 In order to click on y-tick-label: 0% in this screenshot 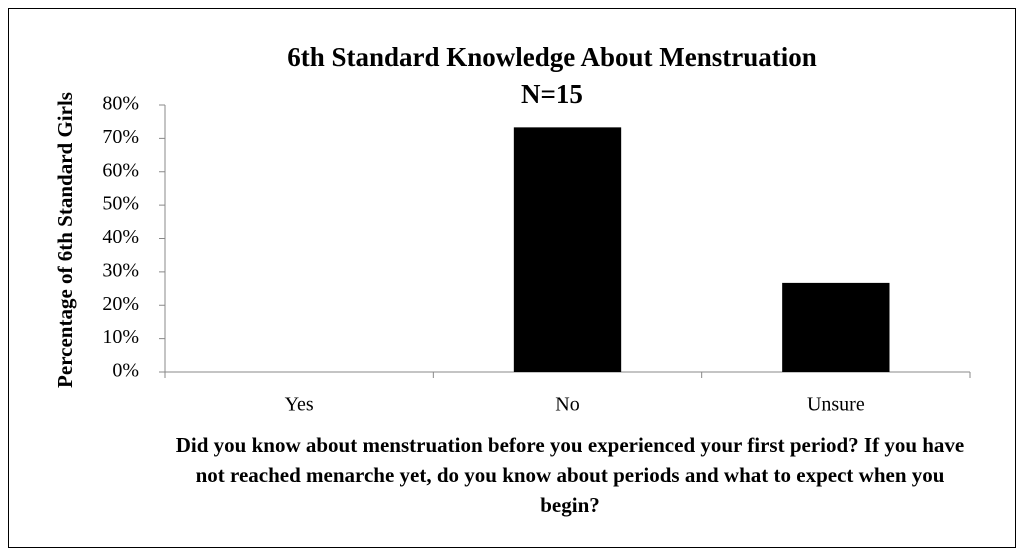, I will do `click(125, 371)`.